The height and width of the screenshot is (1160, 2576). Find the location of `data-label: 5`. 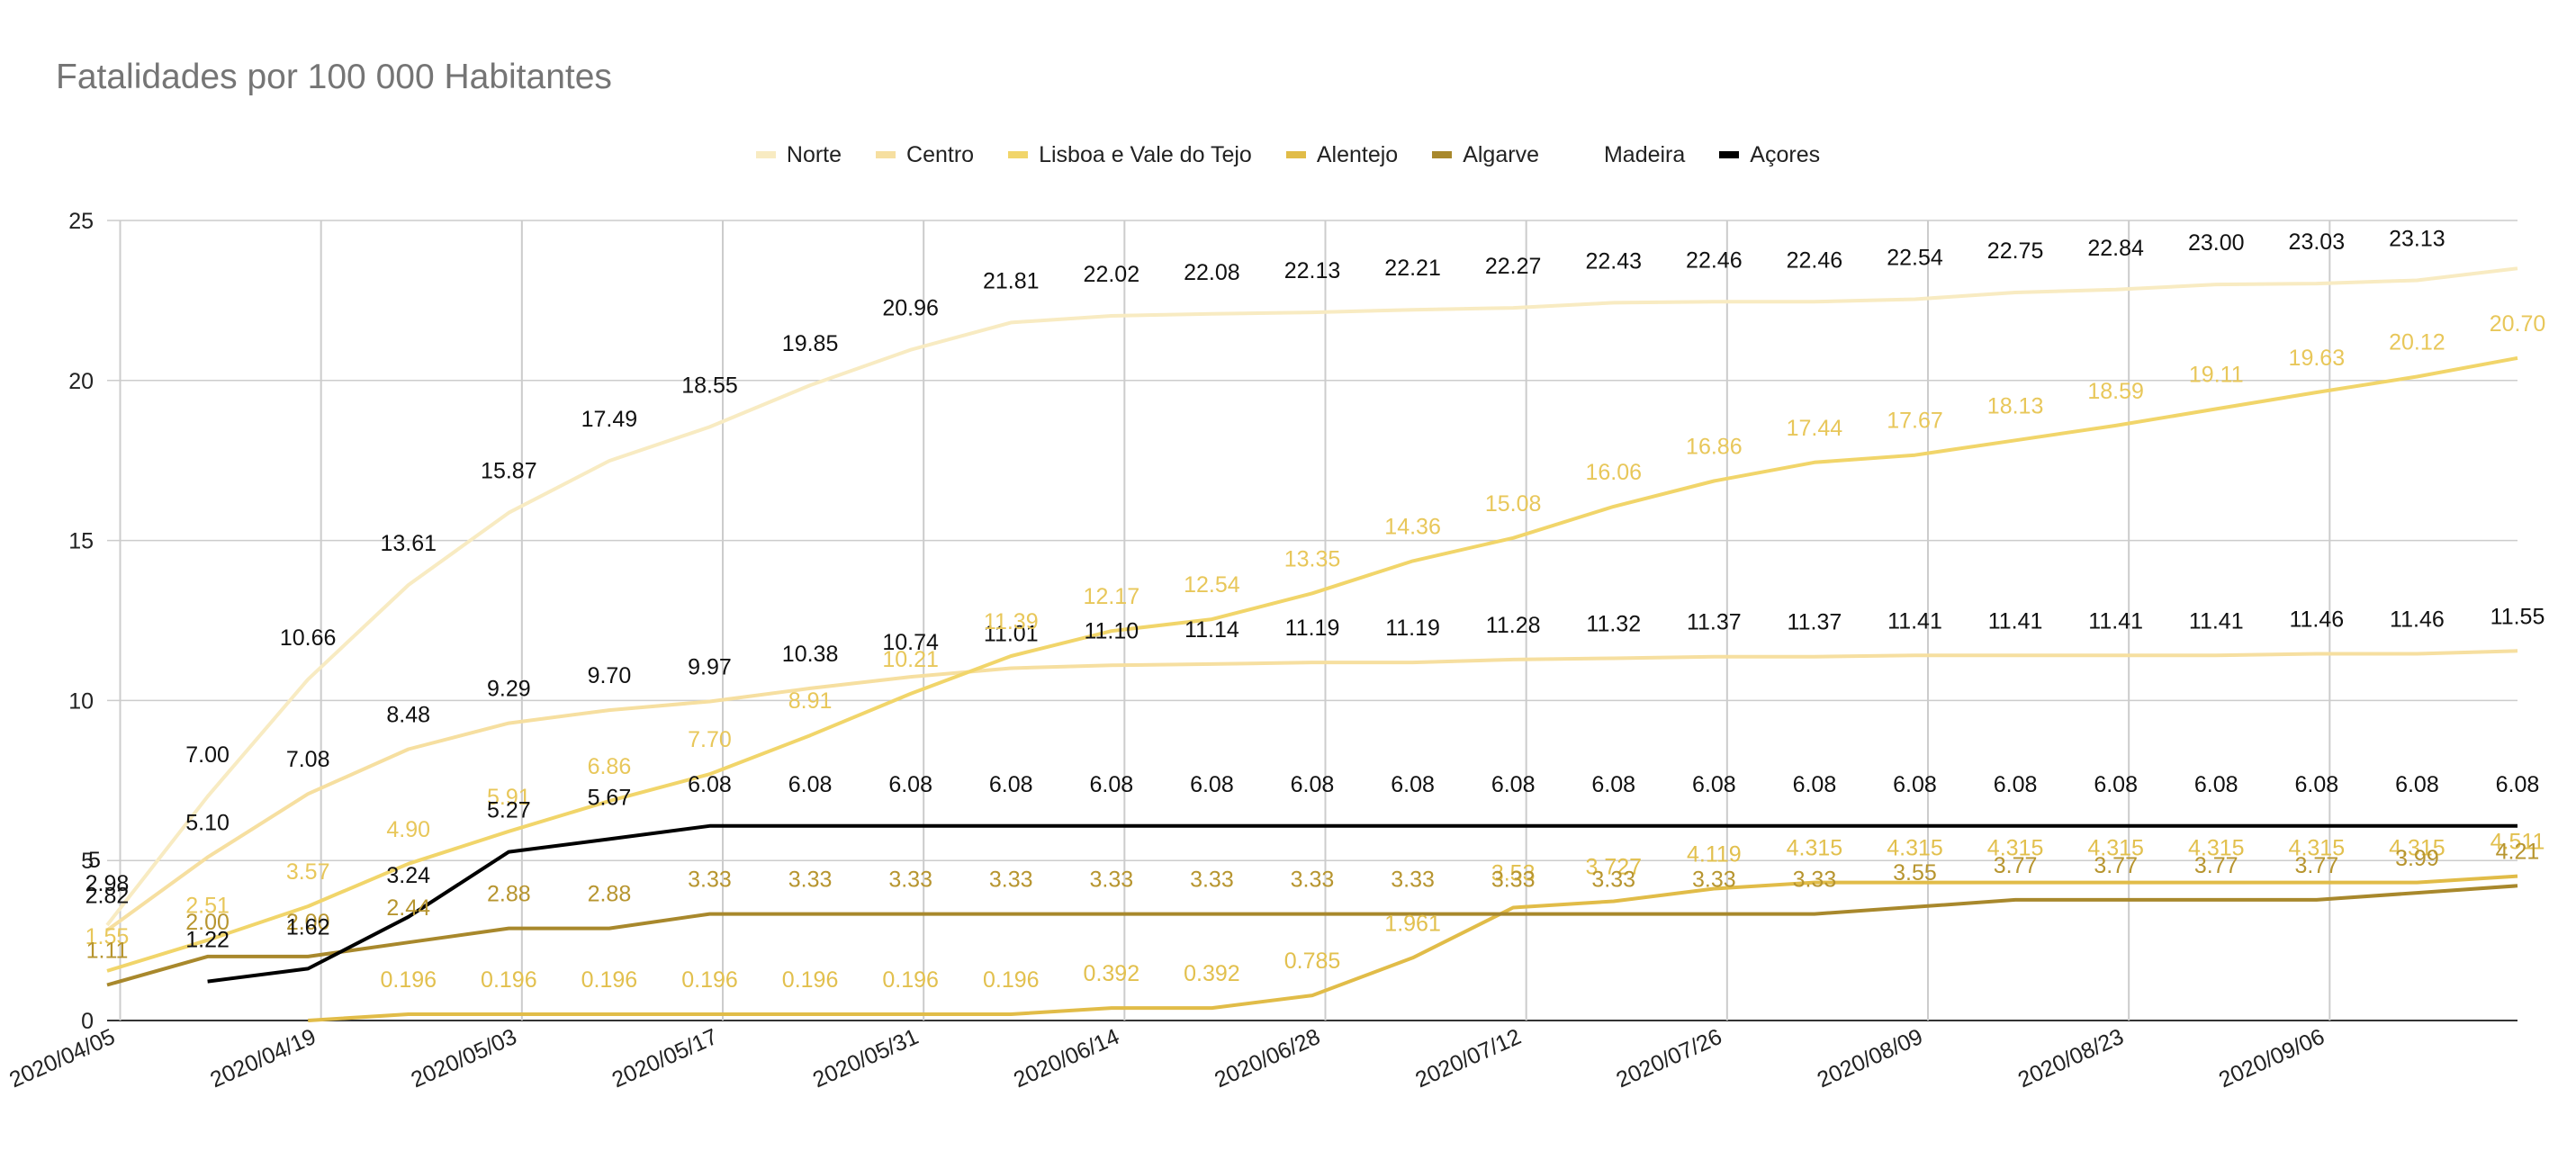

data-label: 5 is located at coordinates (94, 860).